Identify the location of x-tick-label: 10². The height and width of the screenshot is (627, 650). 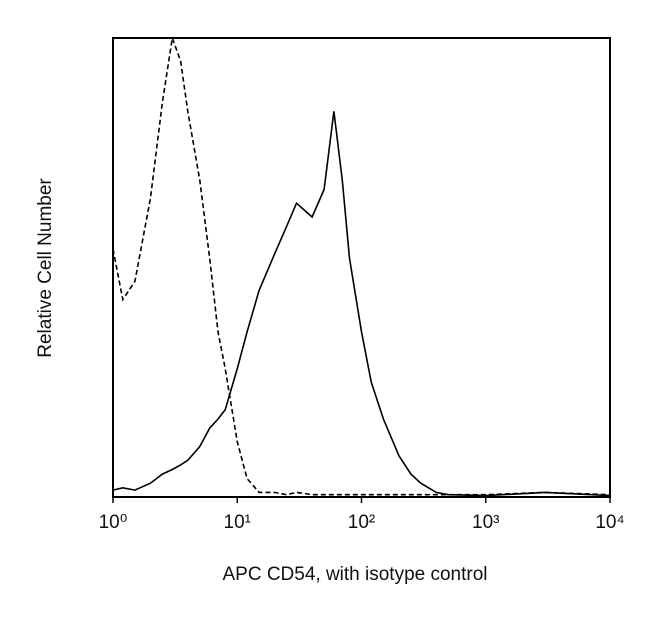
(361, 522).